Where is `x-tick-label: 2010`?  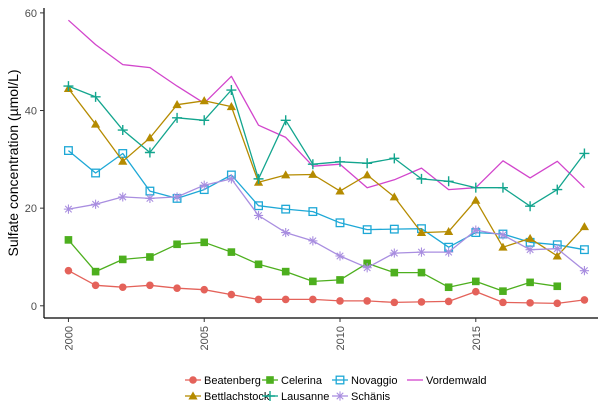 x-tick-label: 2010 is located at coordinates (341, 338).